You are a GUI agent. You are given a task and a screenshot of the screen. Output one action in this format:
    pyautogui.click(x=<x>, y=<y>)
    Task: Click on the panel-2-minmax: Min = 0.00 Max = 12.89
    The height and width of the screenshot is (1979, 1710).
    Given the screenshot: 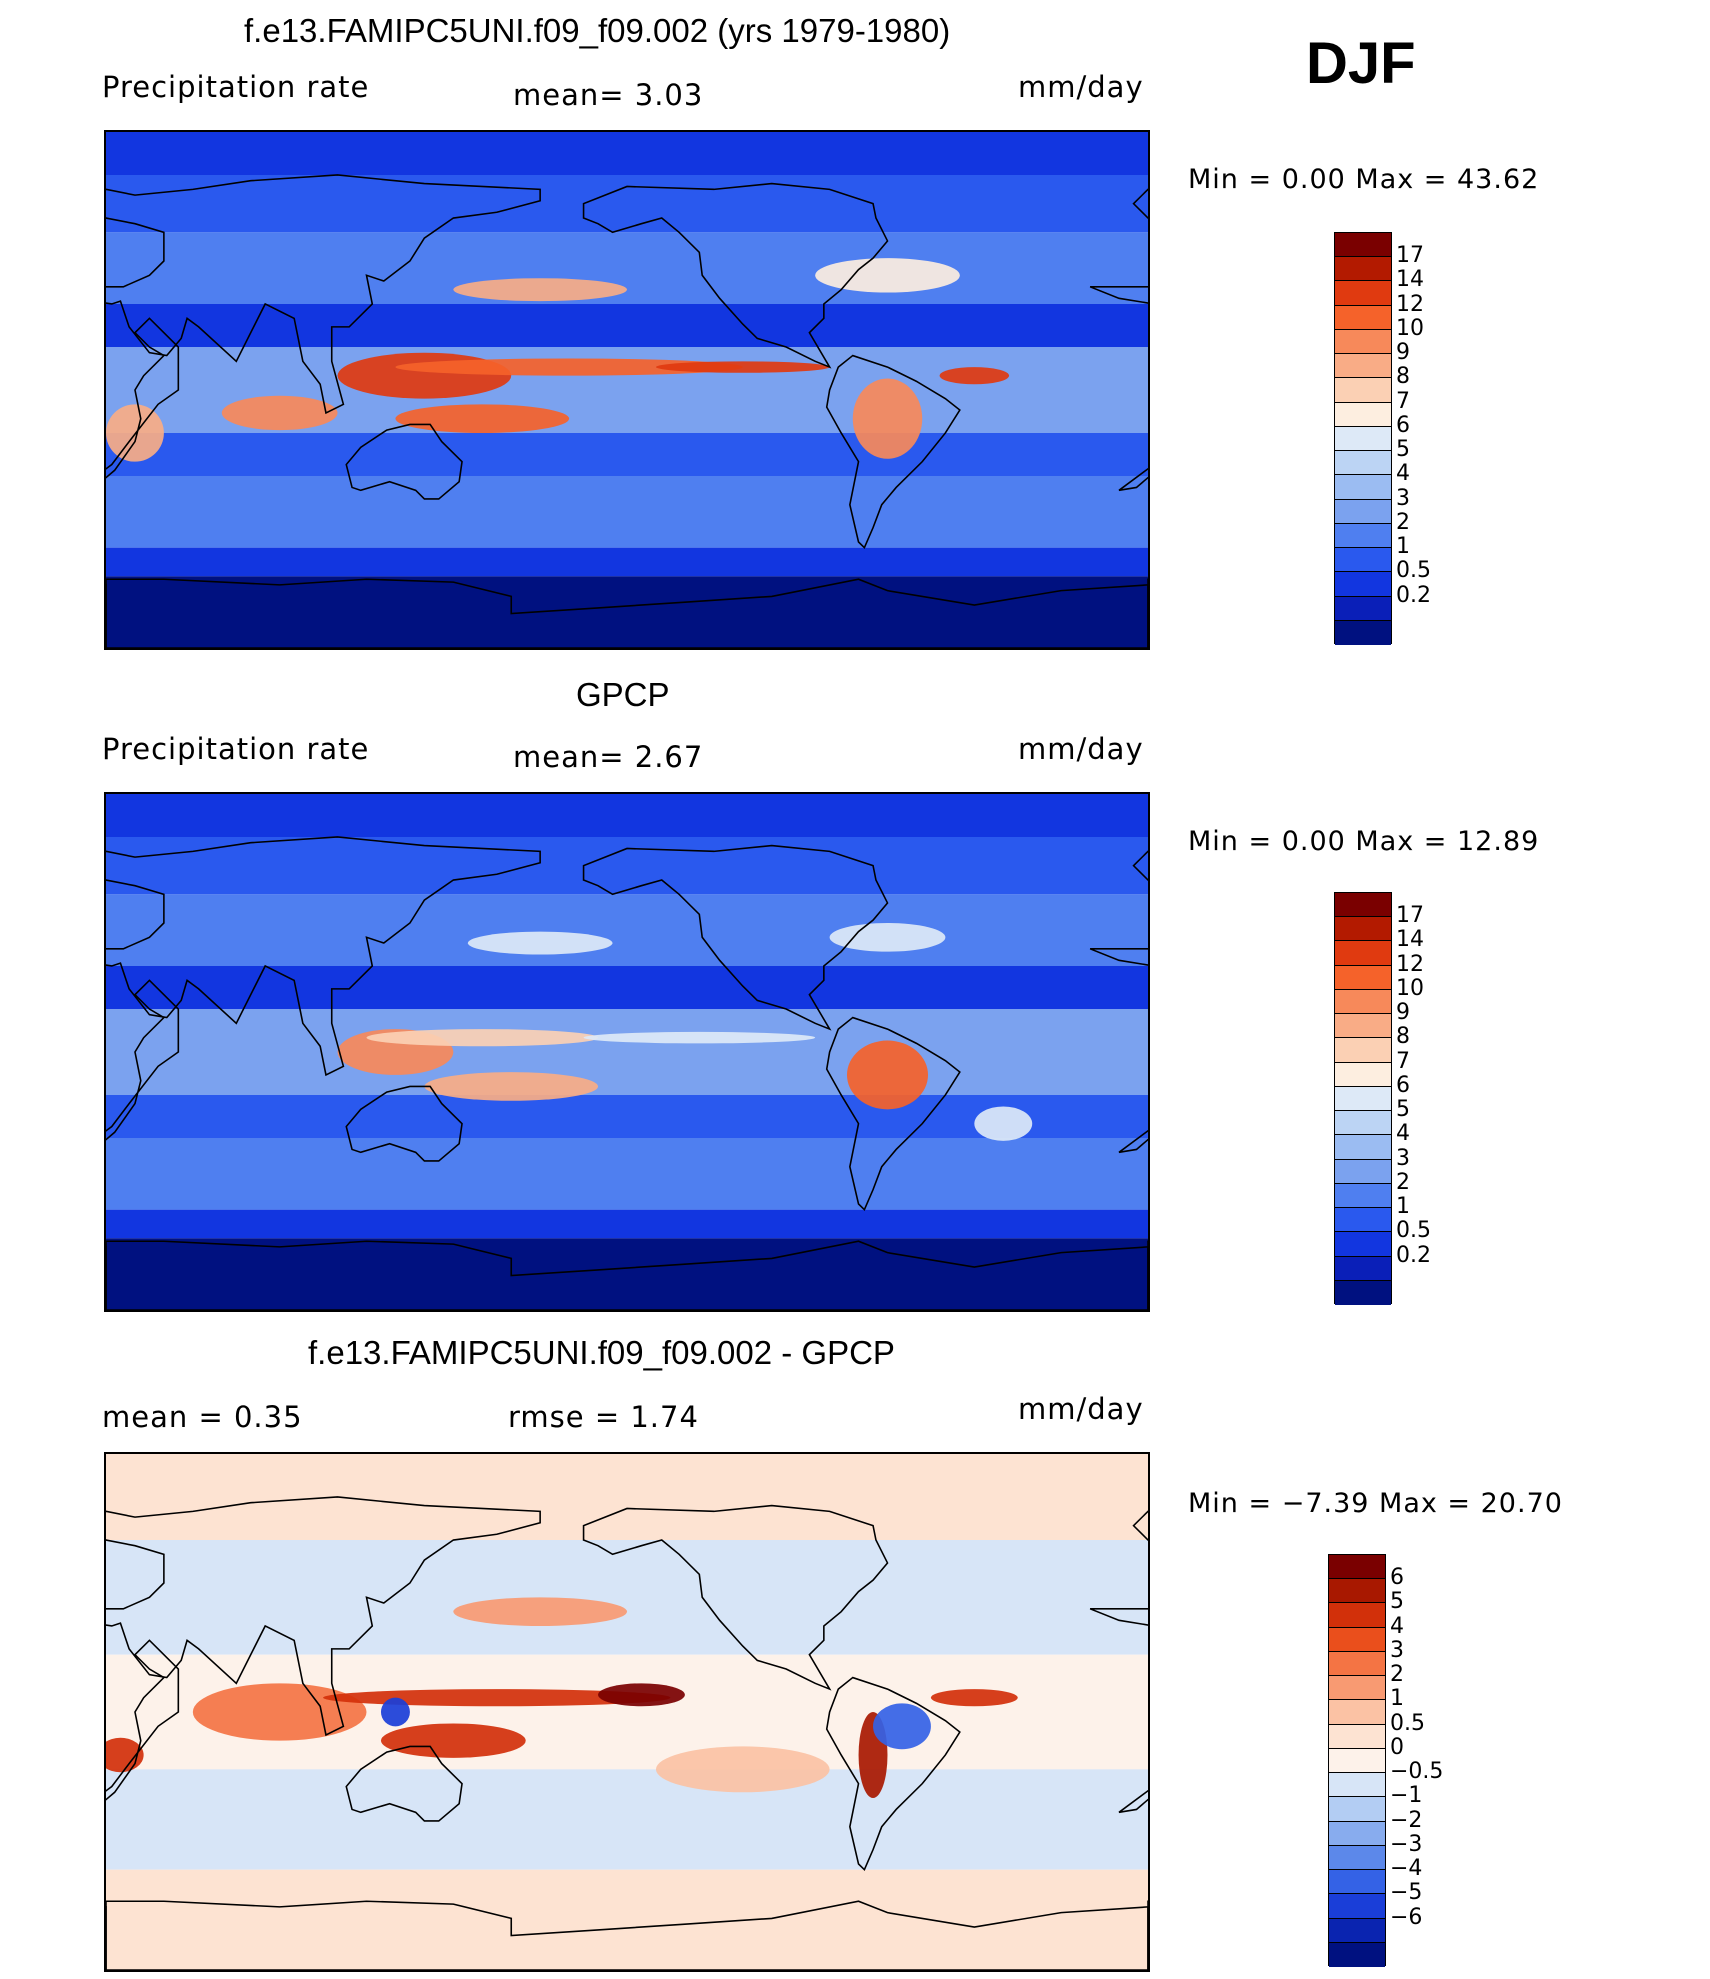 What is the action you would take?
    pyautogui.click(x=1364, y=841)
    